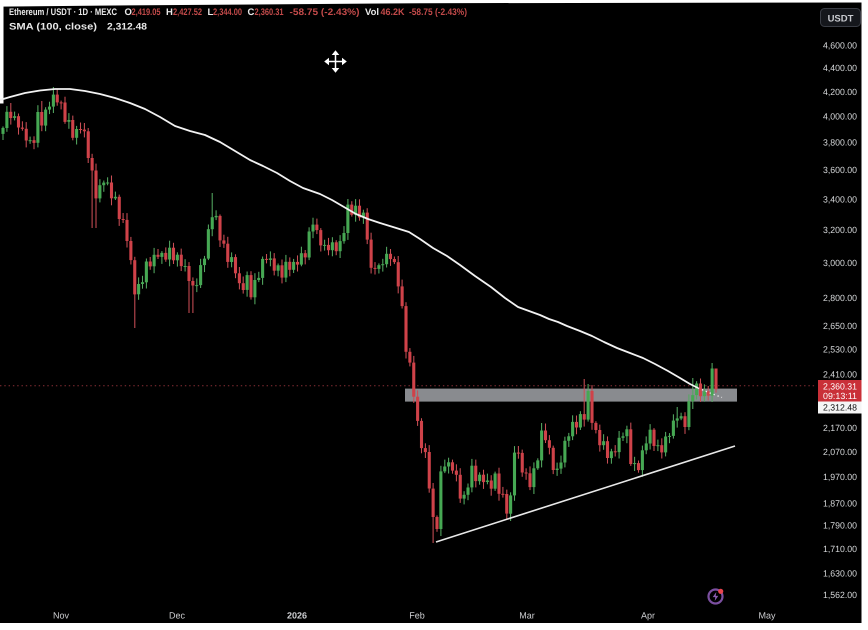 The image size is (868, 630). What do you see at coordinates (840, 263) in the screenshot?
I see `svg-text: 3,000.00` at bounding box center [840, 263].